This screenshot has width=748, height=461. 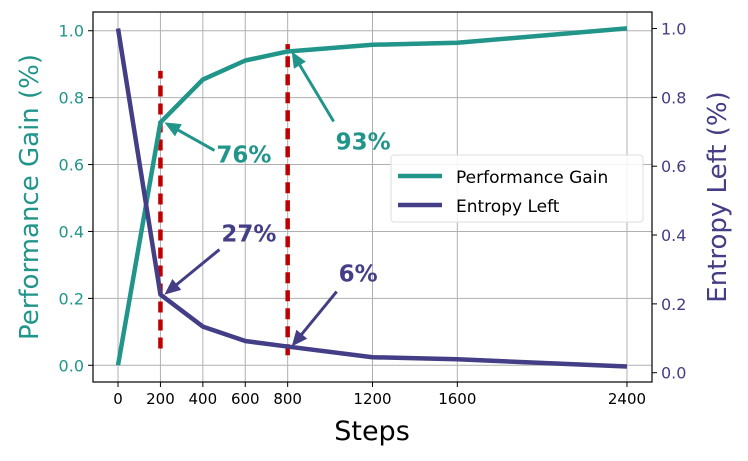 What do you see at coordinates (287, 399) in the screenshot?
I see `x-tick-label: 800` at bounding box center [287, 399].